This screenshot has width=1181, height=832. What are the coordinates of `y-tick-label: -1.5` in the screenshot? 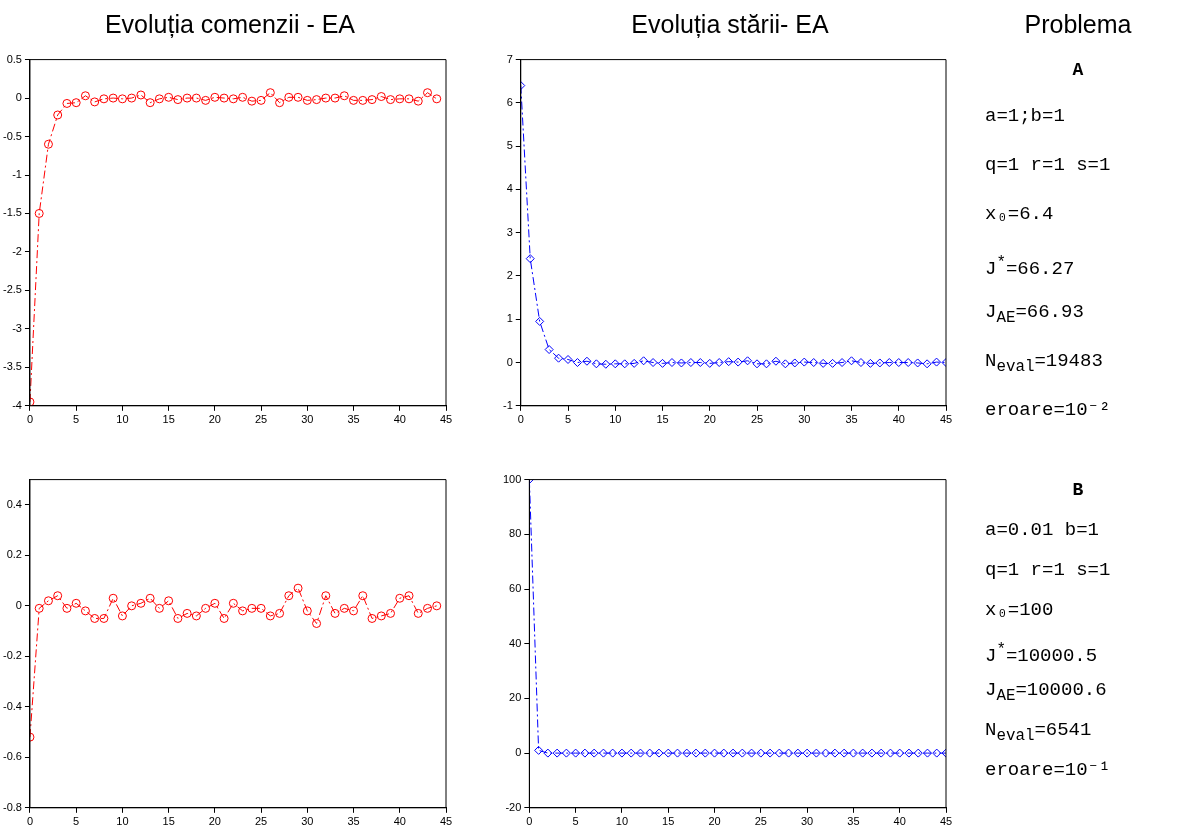 It's located at (12, 212).